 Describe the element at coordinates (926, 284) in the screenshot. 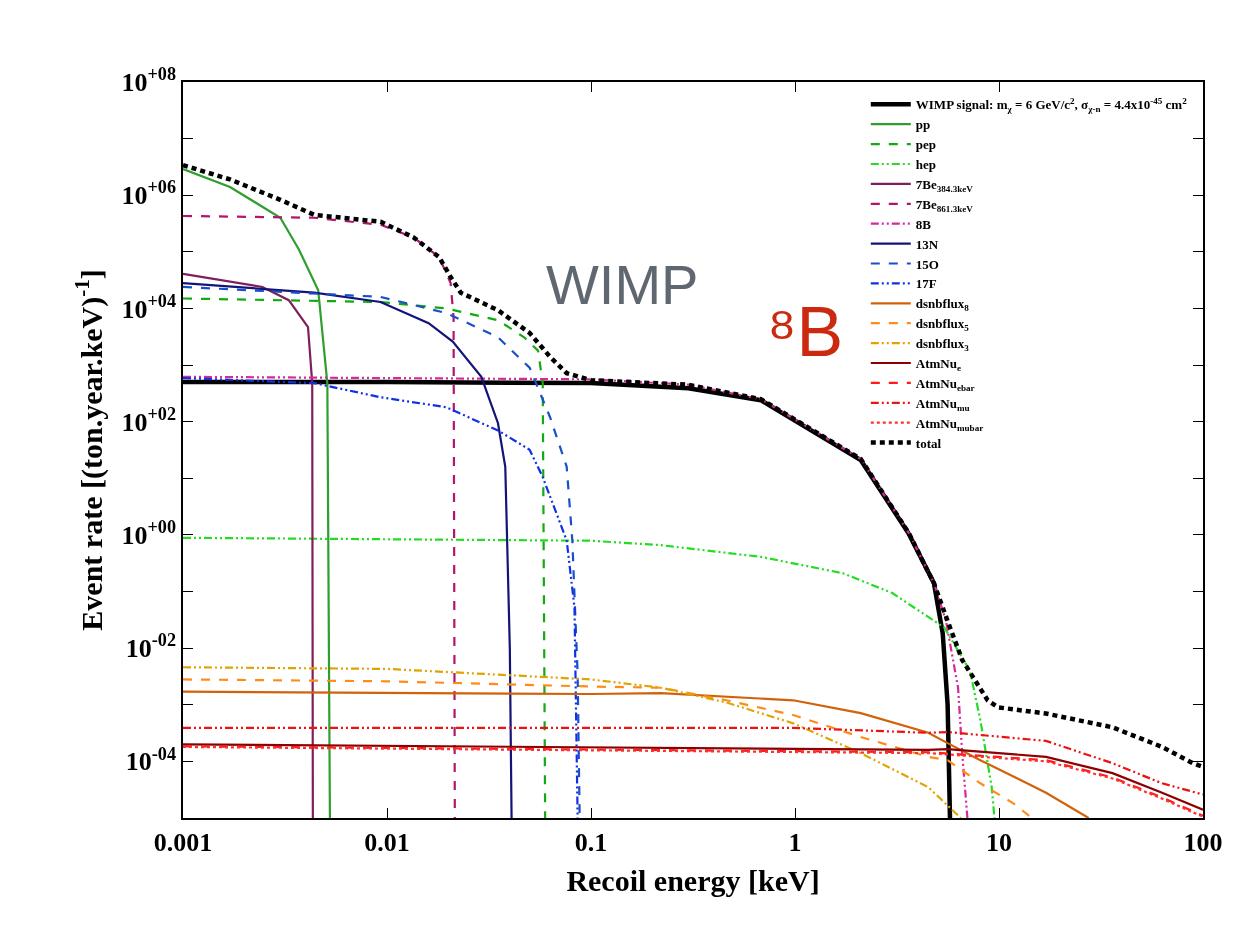

I see `legend-label: 17F` at that location.